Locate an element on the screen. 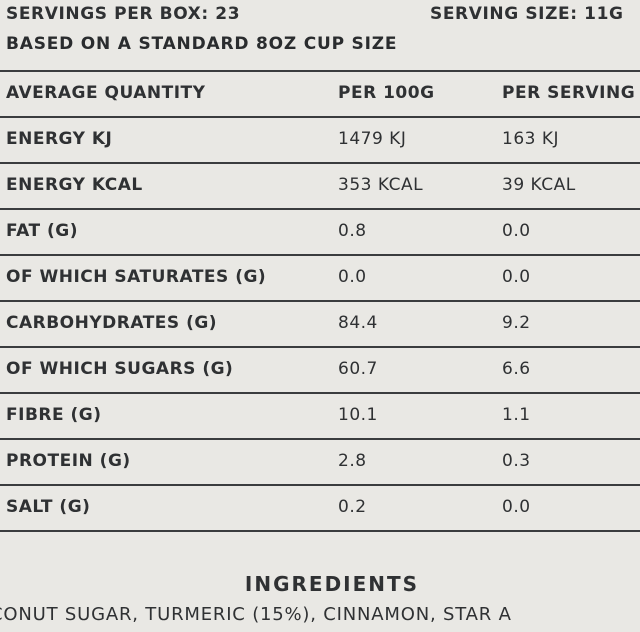  servings-per-box: SERVINGS PER BOX: 23 is located at coordinates (123, 14).